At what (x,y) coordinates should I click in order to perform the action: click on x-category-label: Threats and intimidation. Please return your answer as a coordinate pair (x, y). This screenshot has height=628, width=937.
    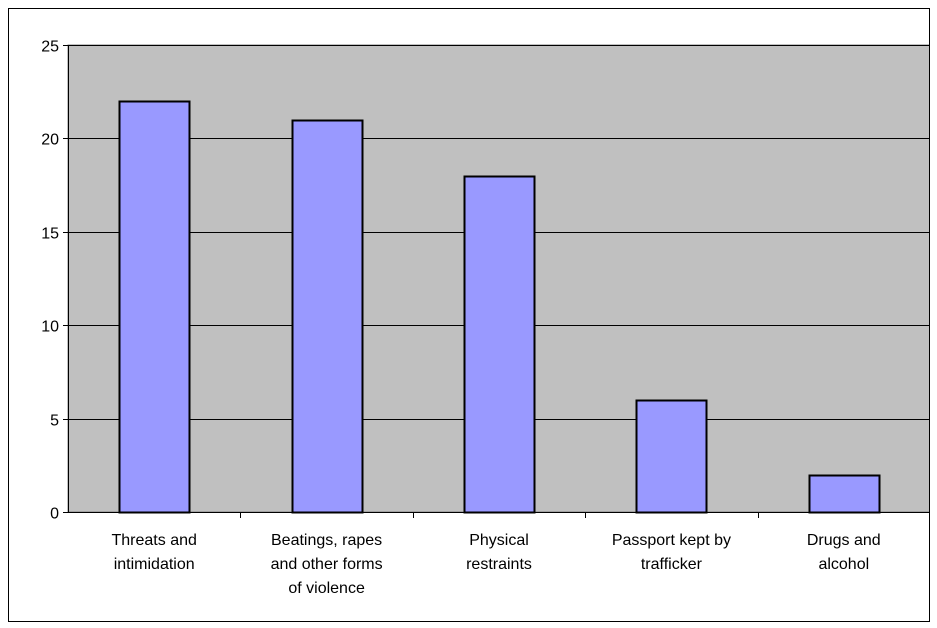
    Looking at the image, I should click on (154, 552).